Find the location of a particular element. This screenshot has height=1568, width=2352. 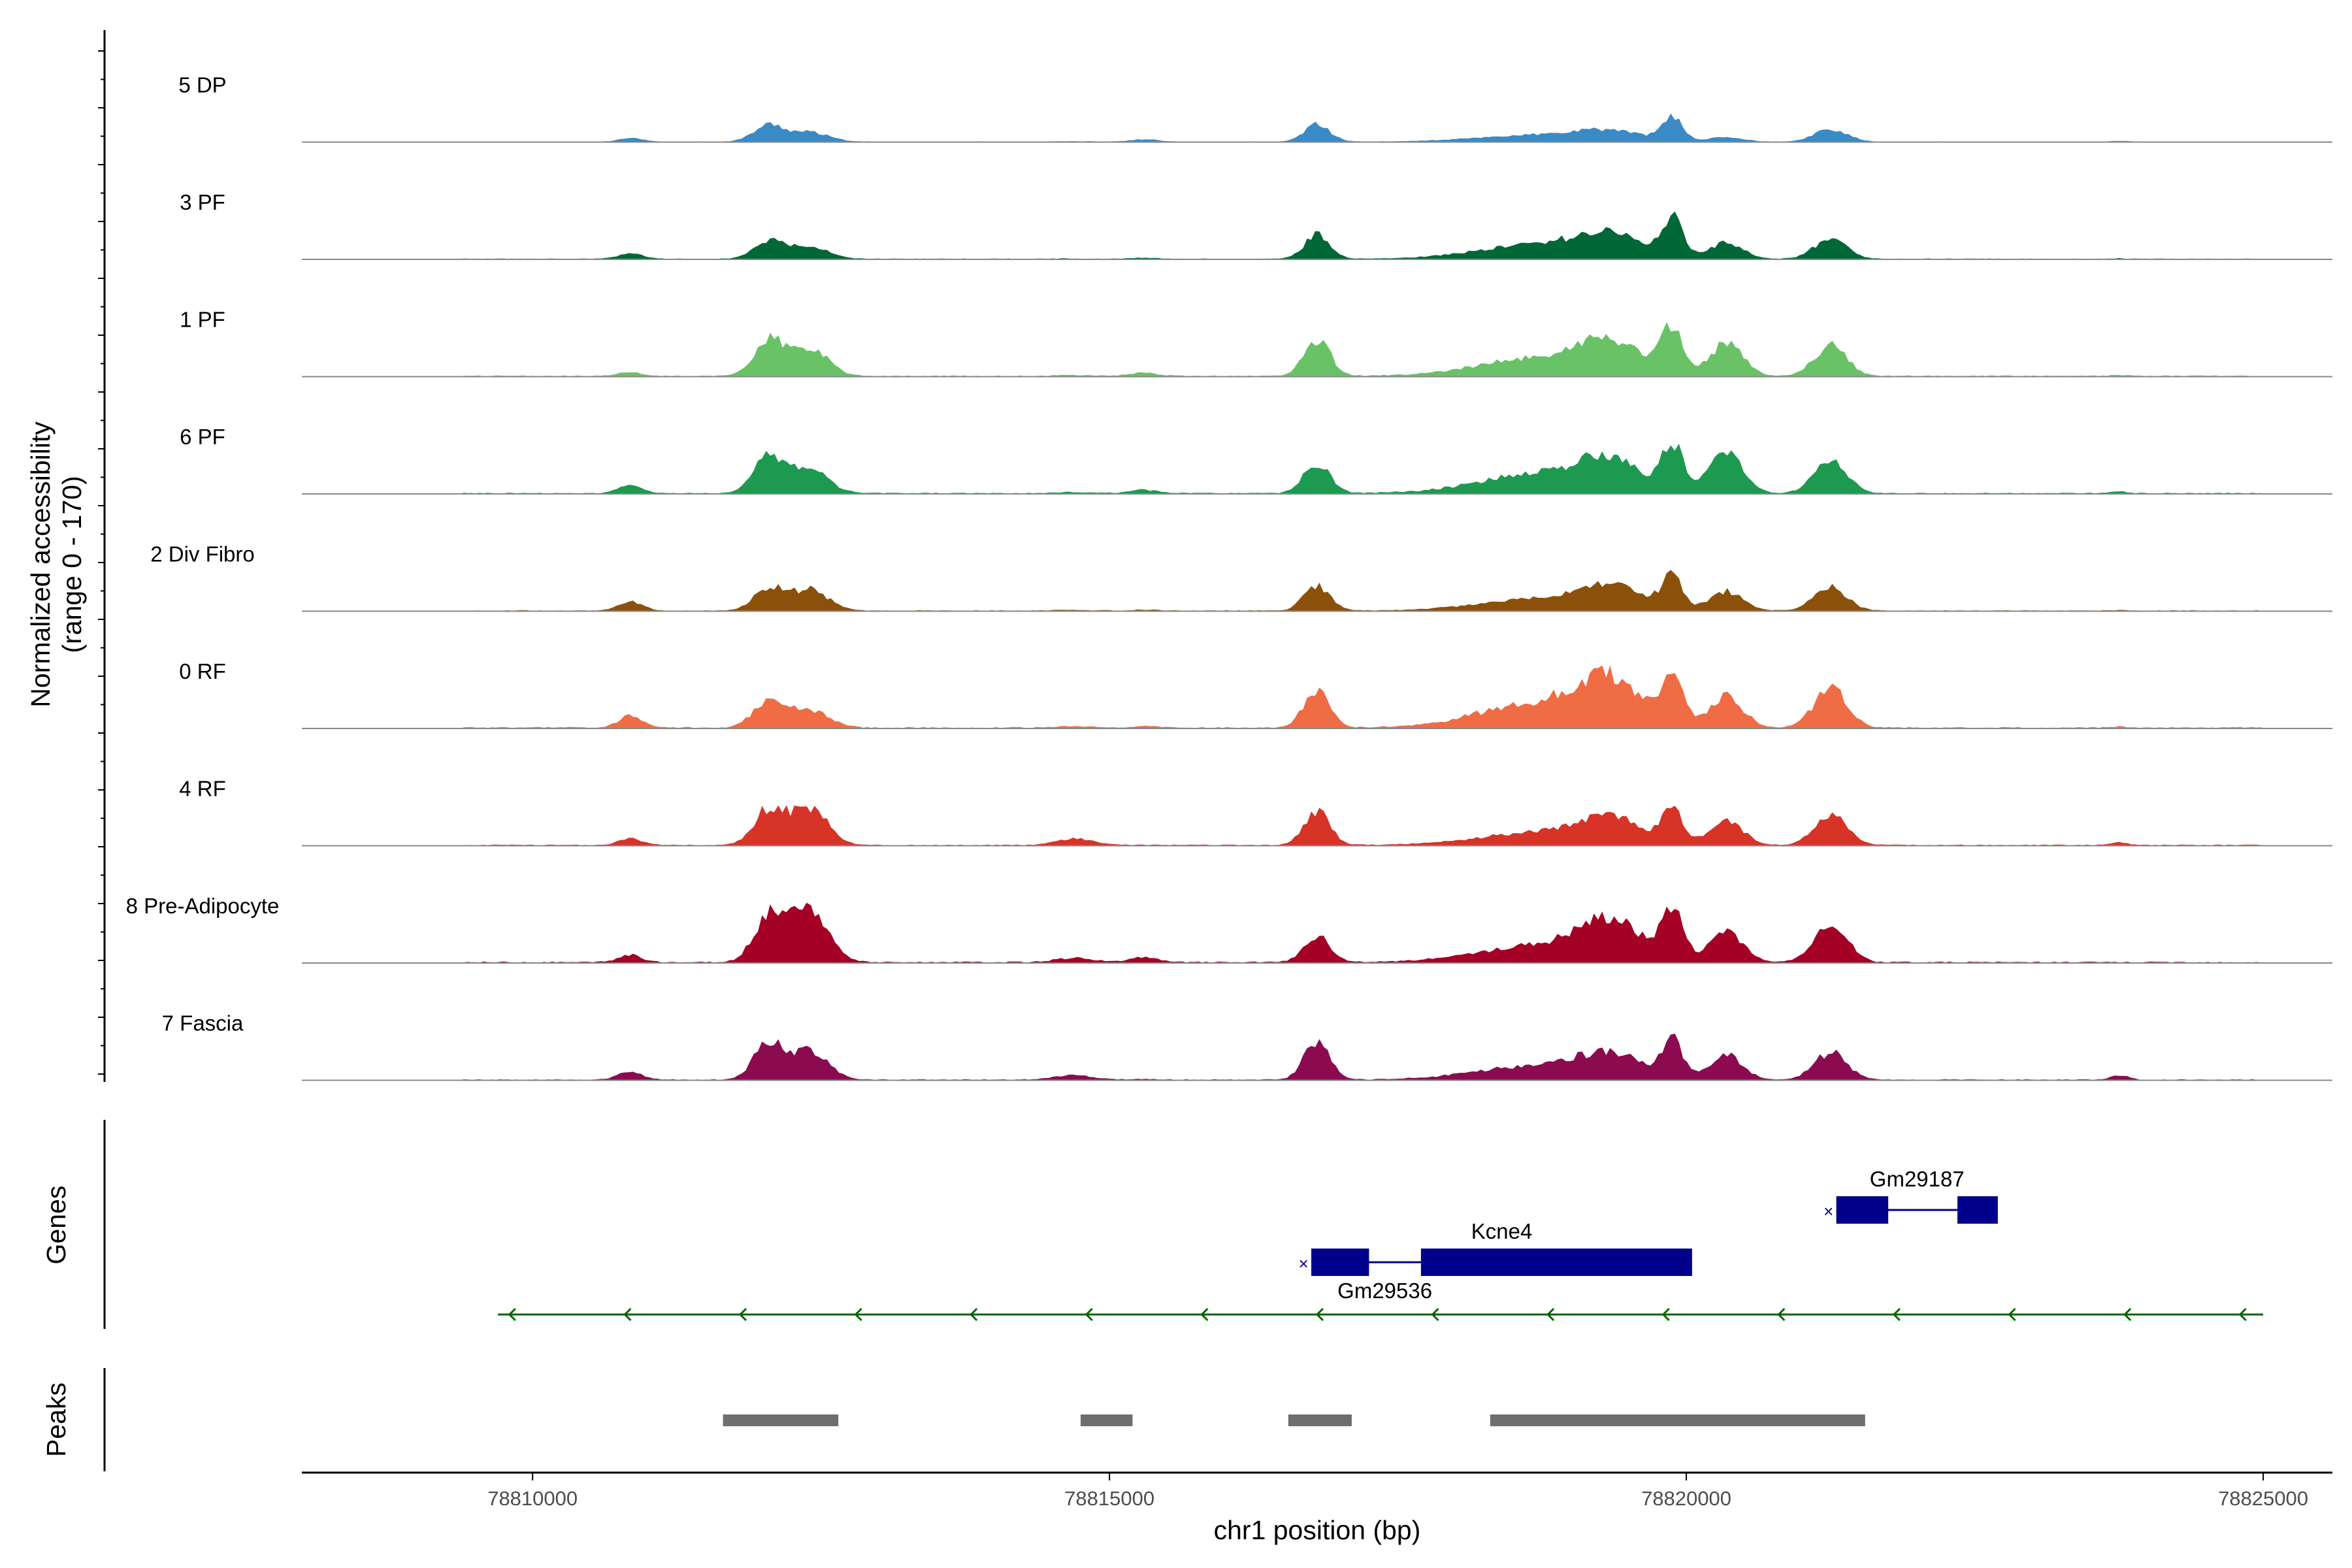

coverage-track: 1 PF is located at coordinates (1256, 343).